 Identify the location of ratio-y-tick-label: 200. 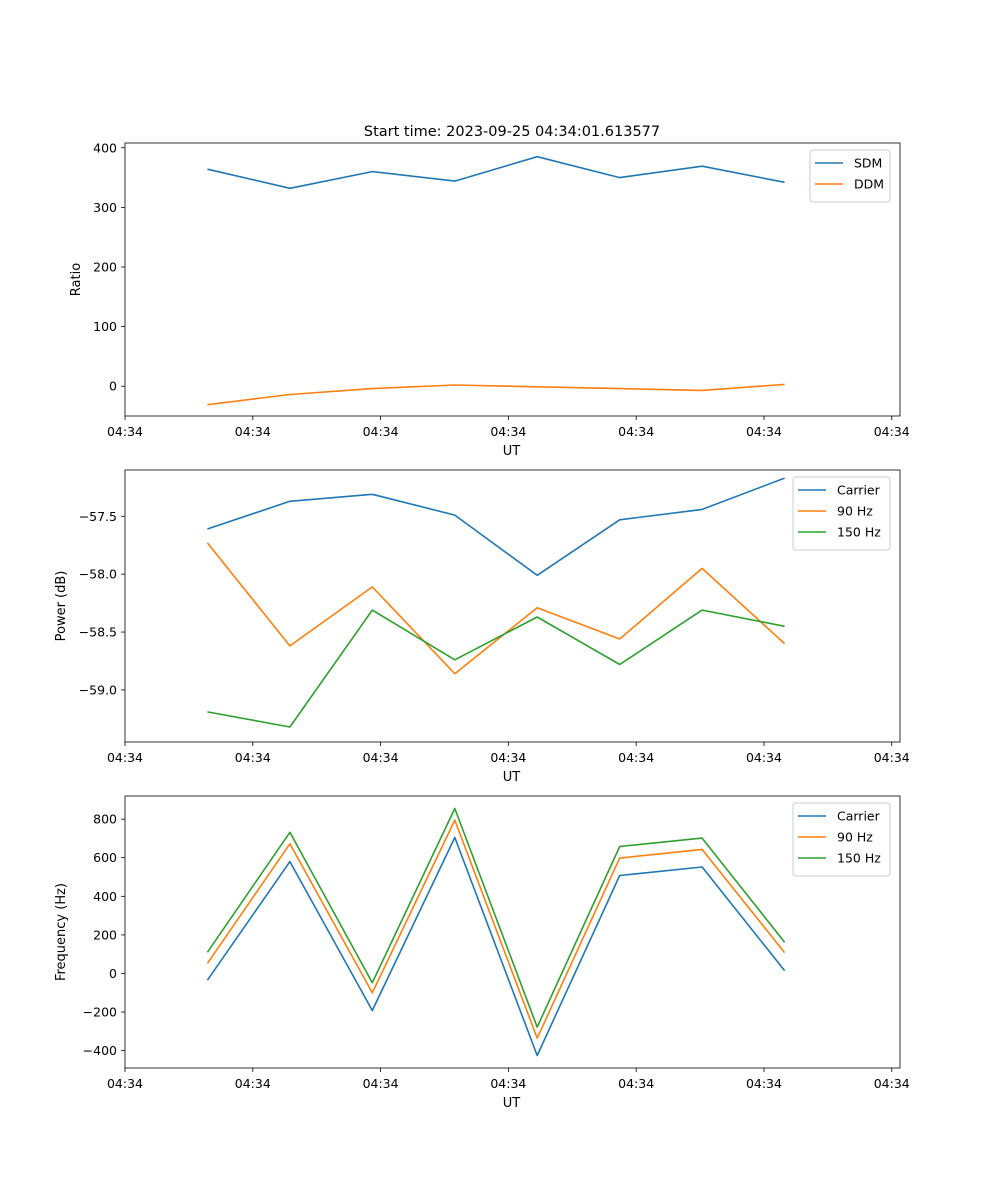
(105, 266).